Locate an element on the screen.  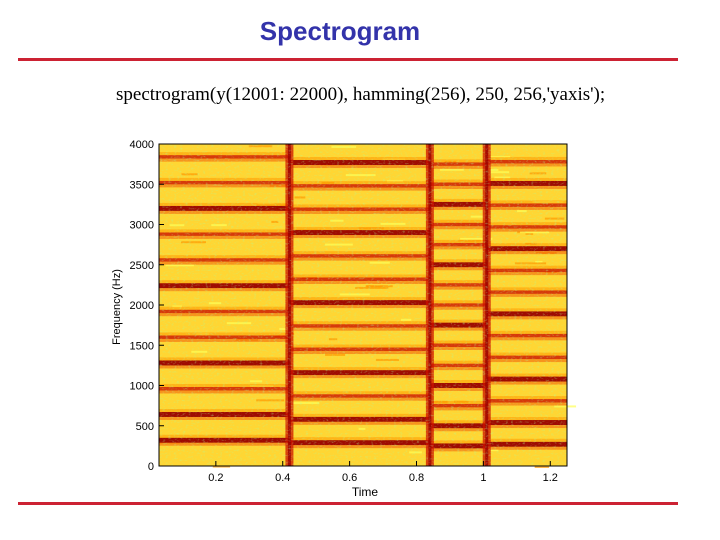
x-tick-label: 0.8 is located at coordinates (416, 478).